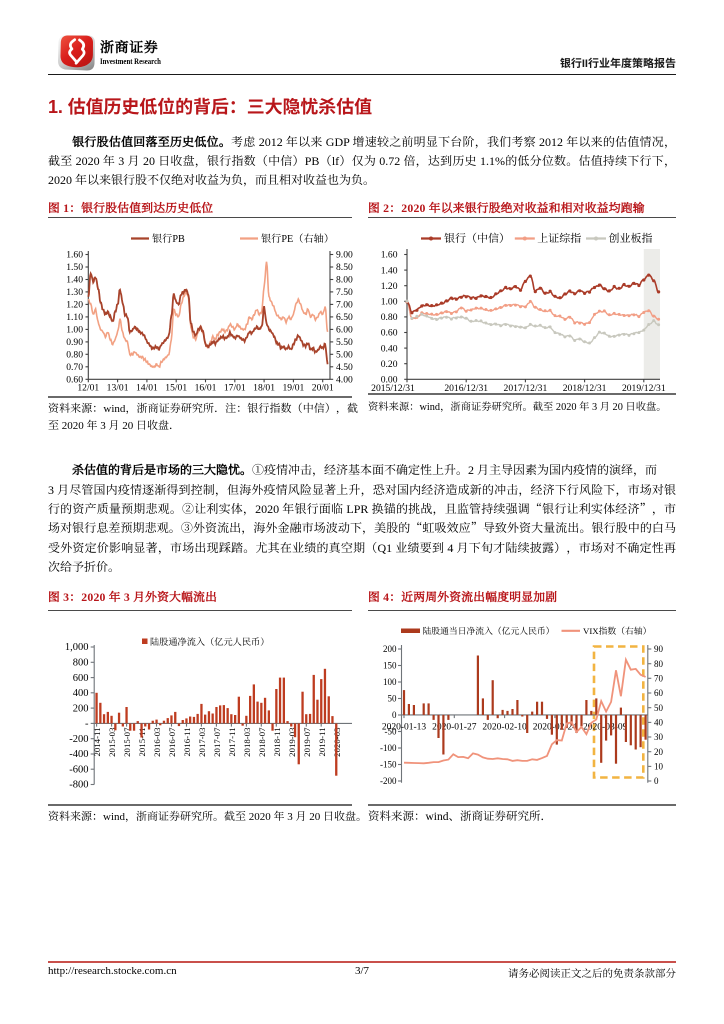 This screenshot has width=724, height=1024. I want to click on svg-text: 10, so click(659, 766).